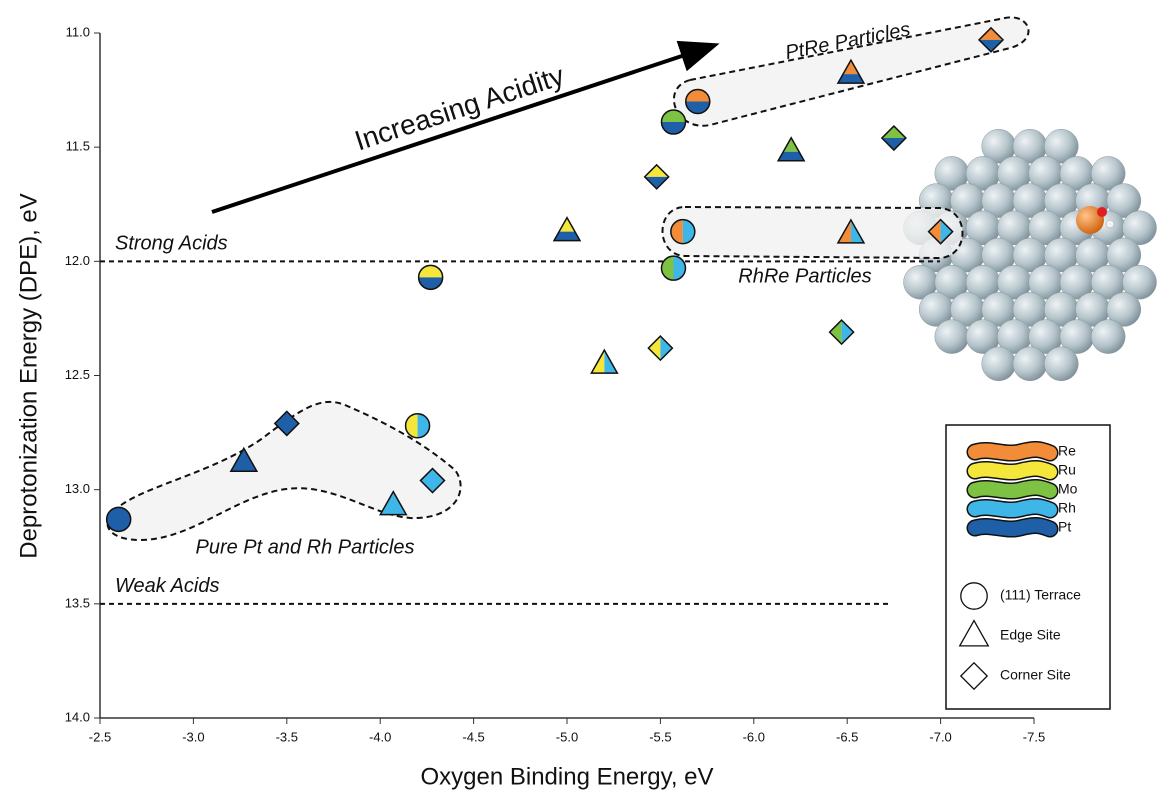  What do you see at coordinates (1067, 451) in the screenshot?
I see `legend-label: Re` at bounding box center [1067, 451].